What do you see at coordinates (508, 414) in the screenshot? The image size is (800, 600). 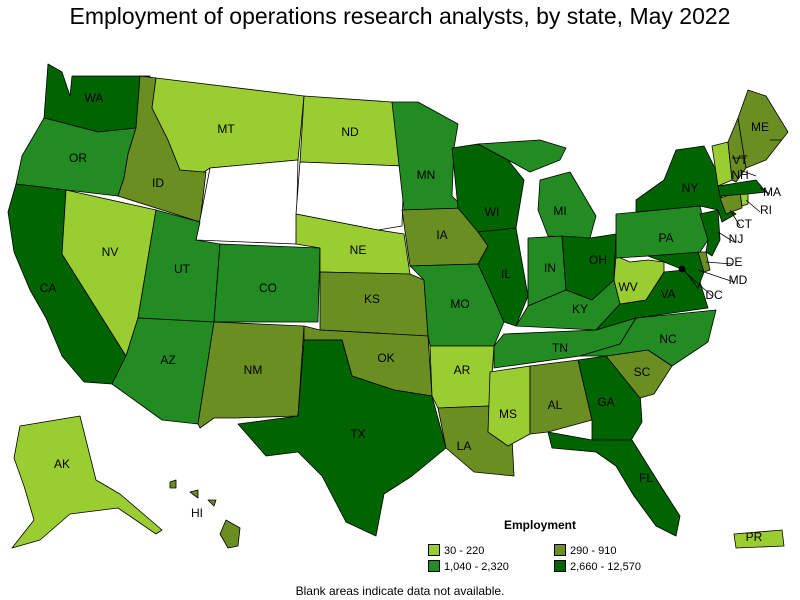 I see `state-label-ms: MS` at bounding box center [508, 414].